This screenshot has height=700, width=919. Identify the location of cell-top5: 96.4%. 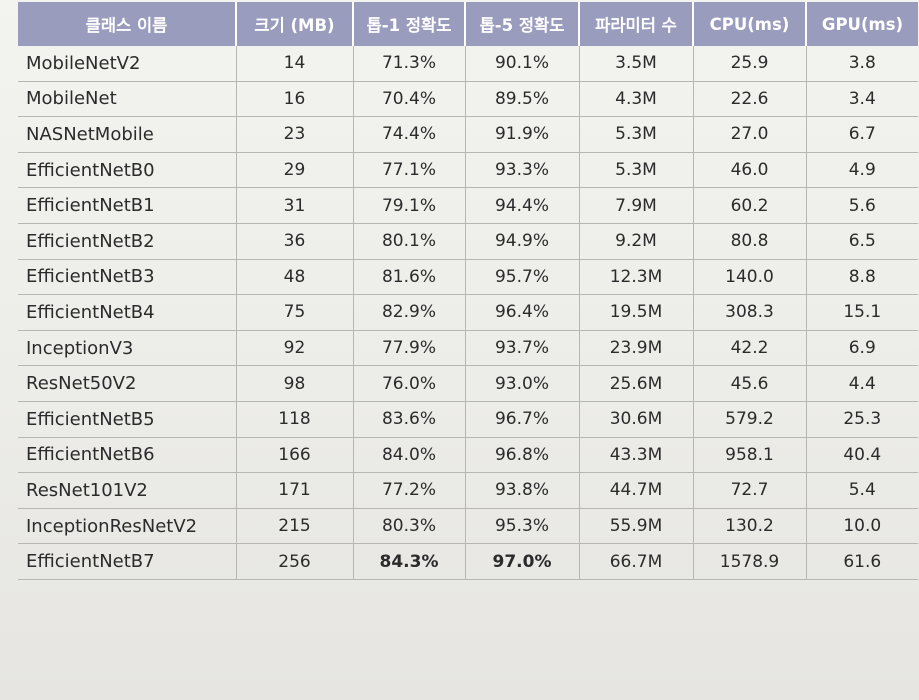
(522, 312).